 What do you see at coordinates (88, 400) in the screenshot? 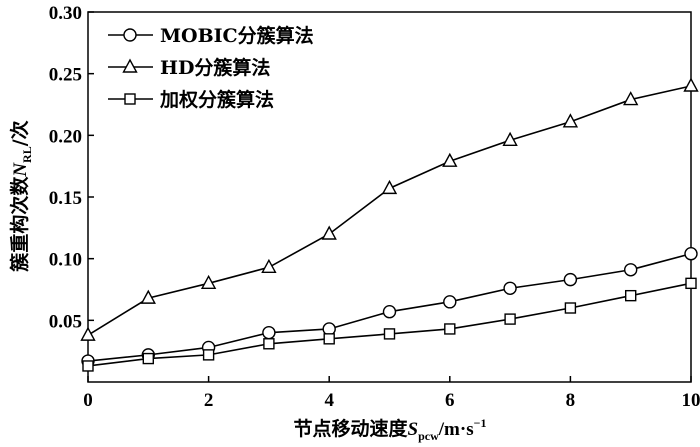
I see `x-tick-label: 0` at bounding box center [88, 400].